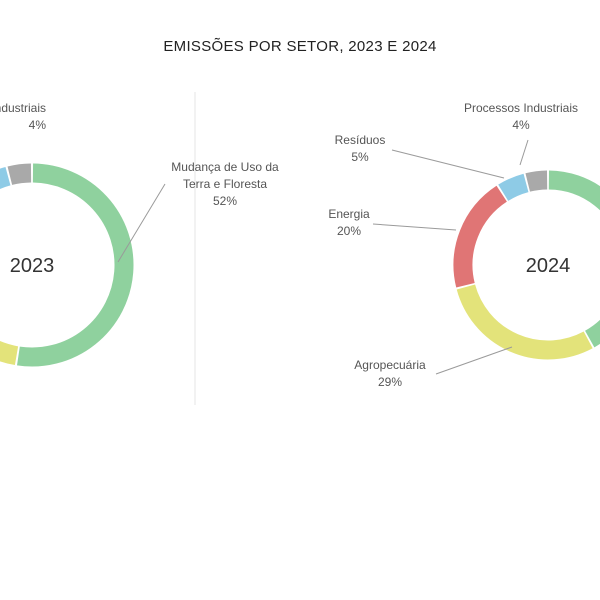 Image resolution: width=600 pixels, height=600 pixels. I want to click on slice-label-2023-0: Mudança de Uso da Terra e Floresta 52%, so click(225, 184).